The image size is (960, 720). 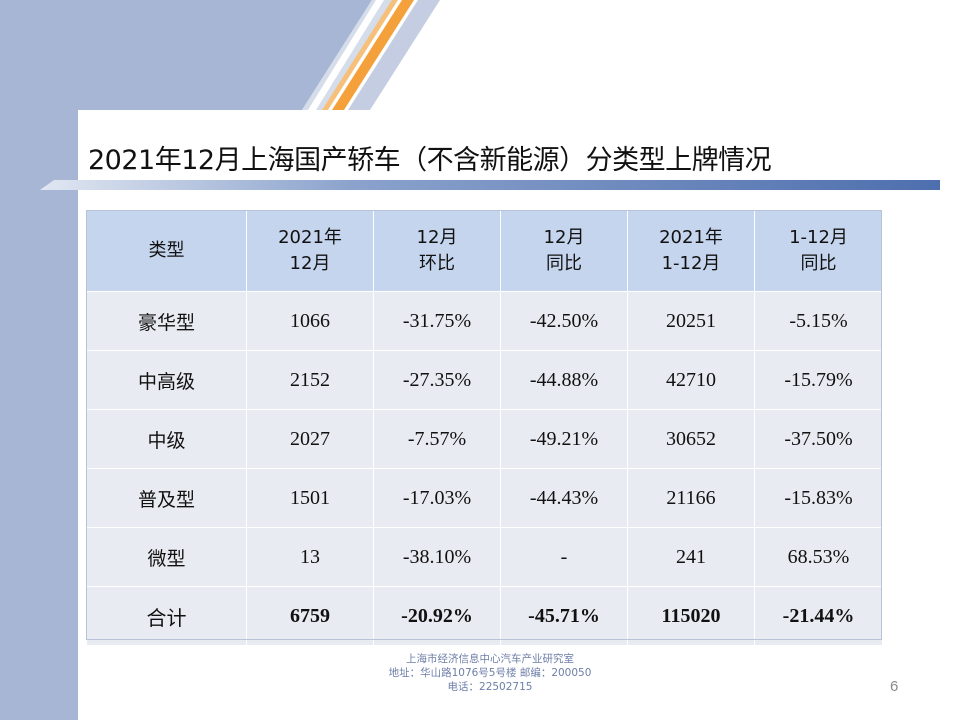 I want to click on left-decorative-band, so click(x=39, y=360).